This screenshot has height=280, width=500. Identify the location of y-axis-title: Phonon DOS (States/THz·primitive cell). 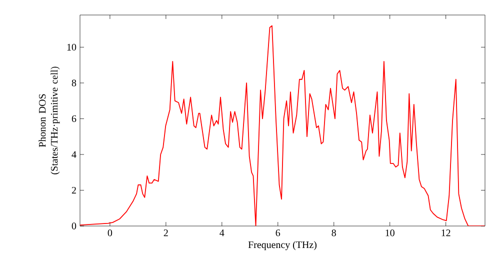
(49, 120).